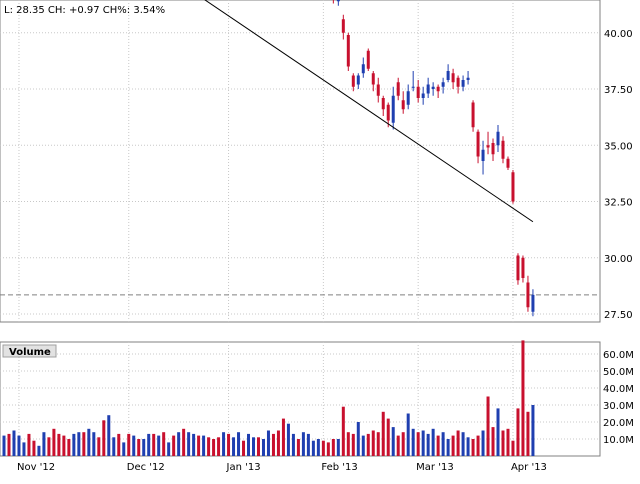  I want to click on volume-tick-label: 50.0M, so click(618, 372).